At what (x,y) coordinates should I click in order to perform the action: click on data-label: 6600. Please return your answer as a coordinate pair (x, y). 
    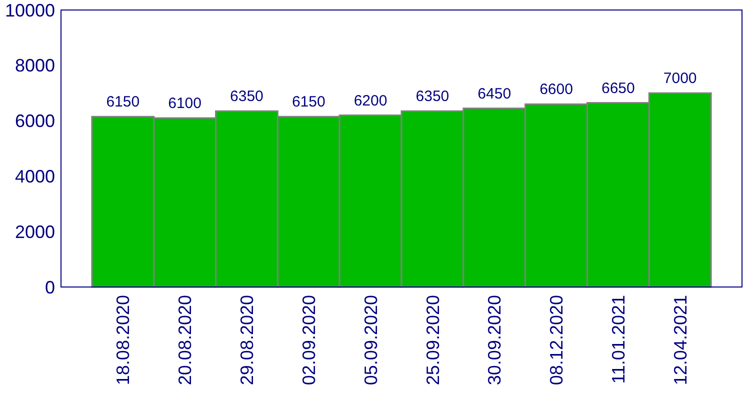
    Looking at the image, I should click on (556, 89).